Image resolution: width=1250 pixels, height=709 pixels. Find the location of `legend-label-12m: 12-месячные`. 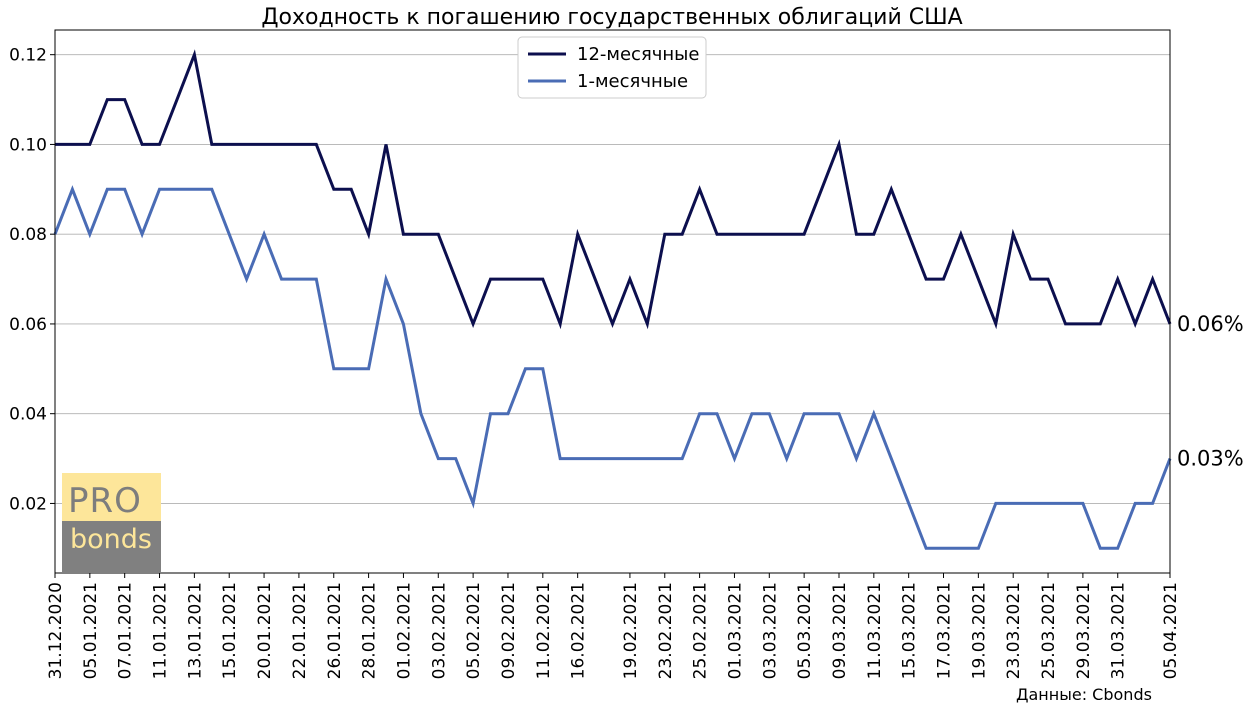

legend-label-12m: 12-месячные is located at coordinates (638, 54).